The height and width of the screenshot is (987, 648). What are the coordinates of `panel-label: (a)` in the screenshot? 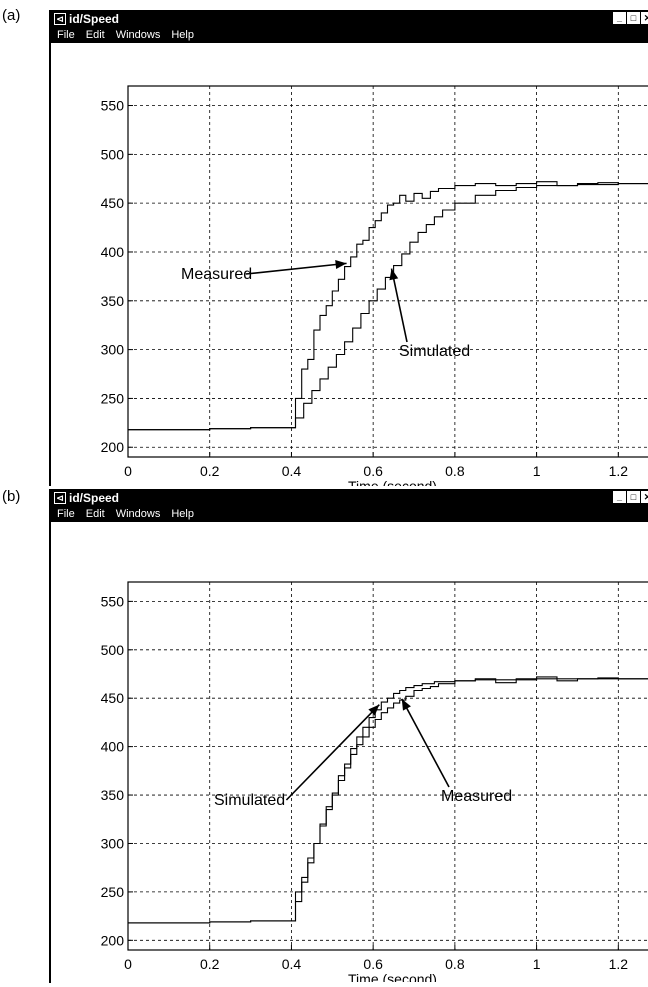 It's located at (11, 15).